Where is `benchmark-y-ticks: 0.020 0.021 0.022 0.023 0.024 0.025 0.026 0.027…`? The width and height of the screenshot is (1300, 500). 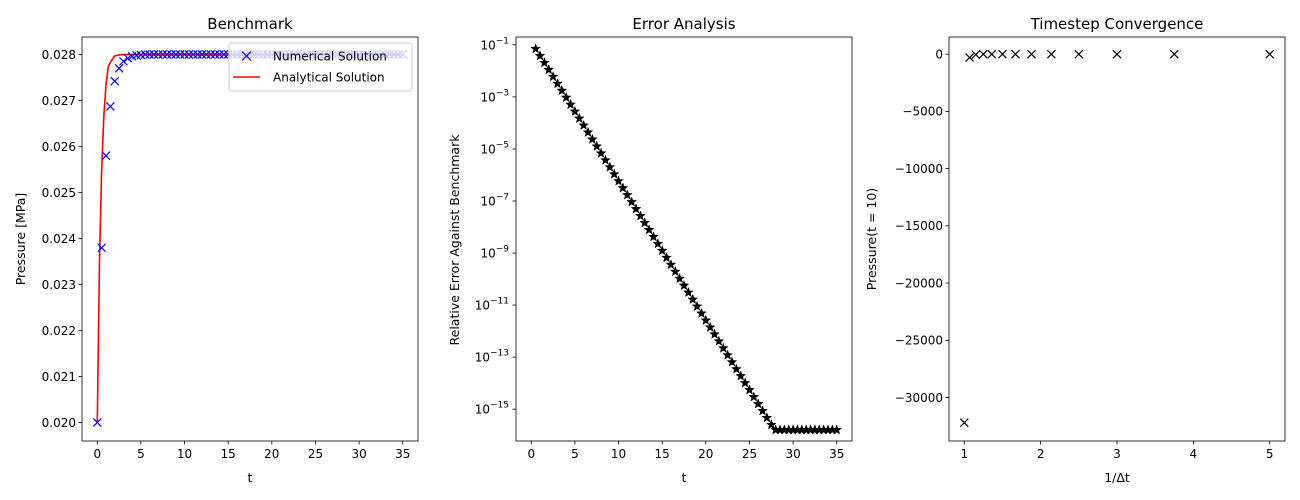
benchmark-y-ticks: 0.020 0.021 0.022 0.023 0.024 0.025 0.026 0.027… is located at coordinates (62, 239).